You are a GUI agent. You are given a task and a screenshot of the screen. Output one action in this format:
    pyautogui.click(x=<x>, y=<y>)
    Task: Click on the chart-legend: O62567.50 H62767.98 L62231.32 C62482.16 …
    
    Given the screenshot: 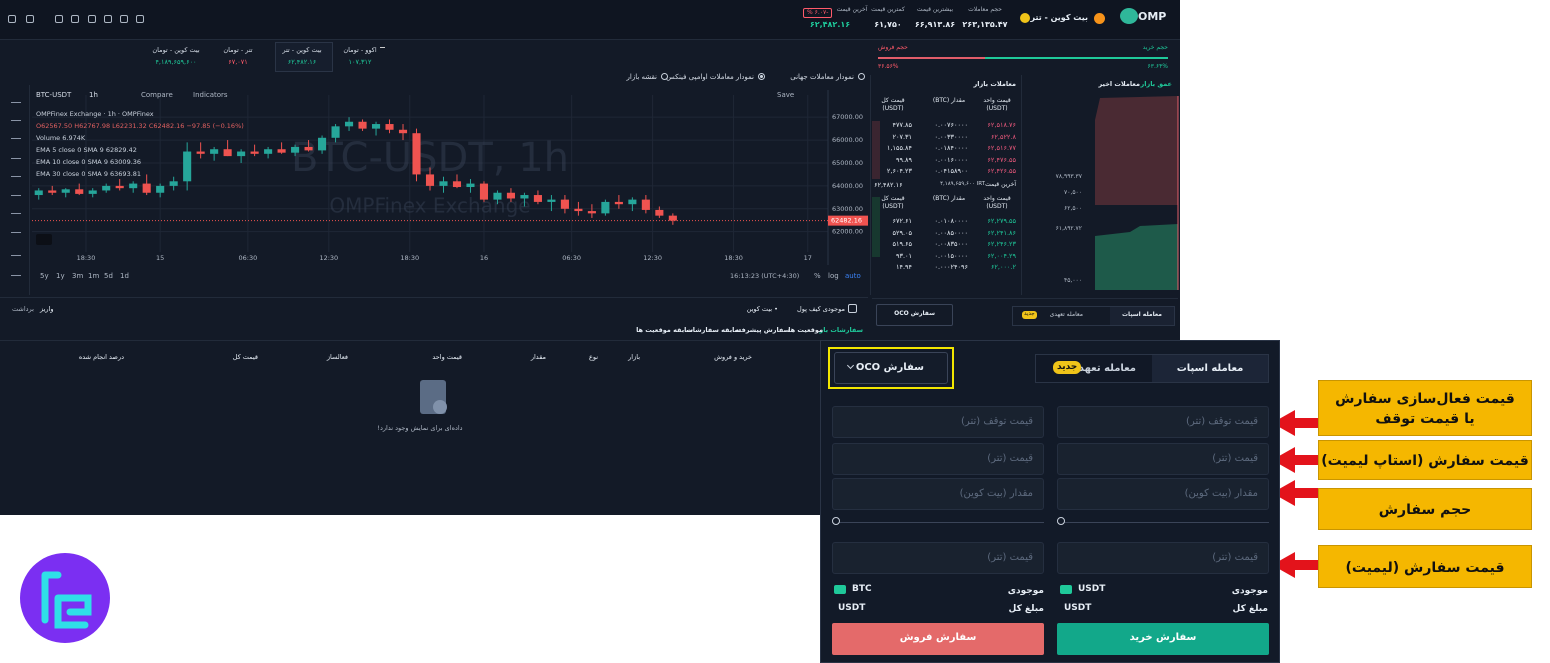 What is the action you would take?
    pyautogui.click(x=140, y=126)
    